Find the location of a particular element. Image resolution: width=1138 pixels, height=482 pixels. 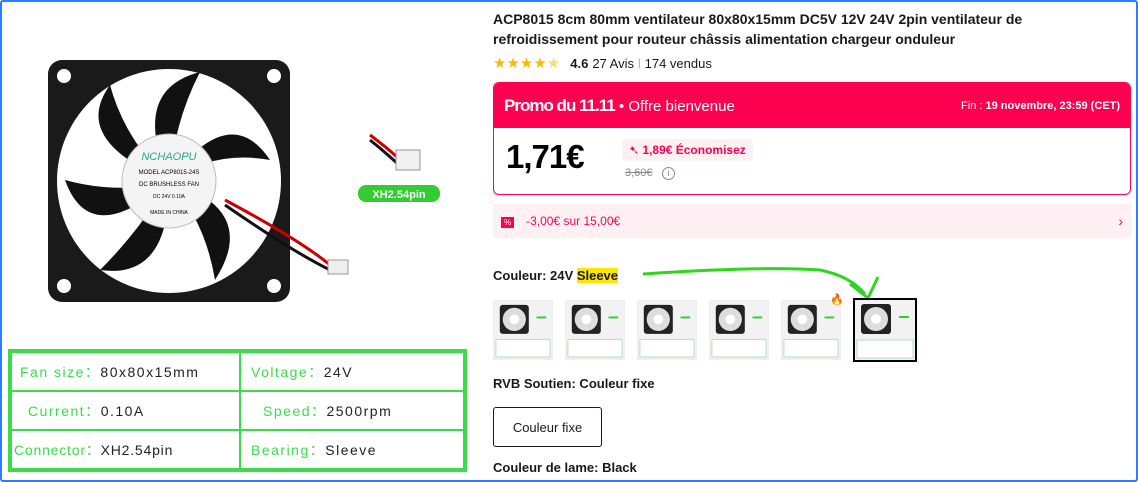

chevron-right-icon: › is located at coordinates (1120, 221).